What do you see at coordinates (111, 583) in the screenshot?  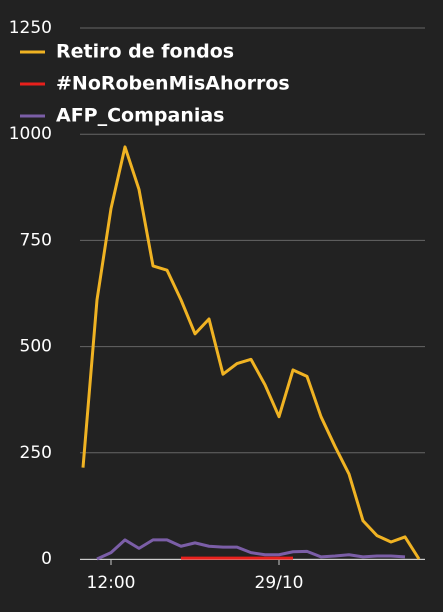 I see `x-tick-label: 12:00` at bounding box center [111, 583].